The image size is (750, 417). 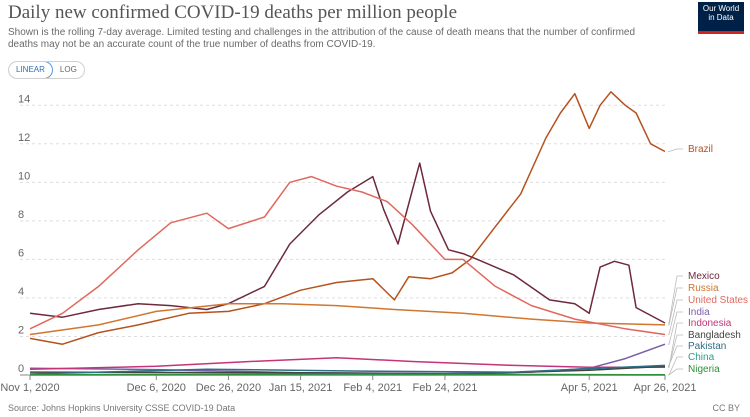 I want to click on x-tick-label: Jan 15, 2021, so click(x=301, y=388).